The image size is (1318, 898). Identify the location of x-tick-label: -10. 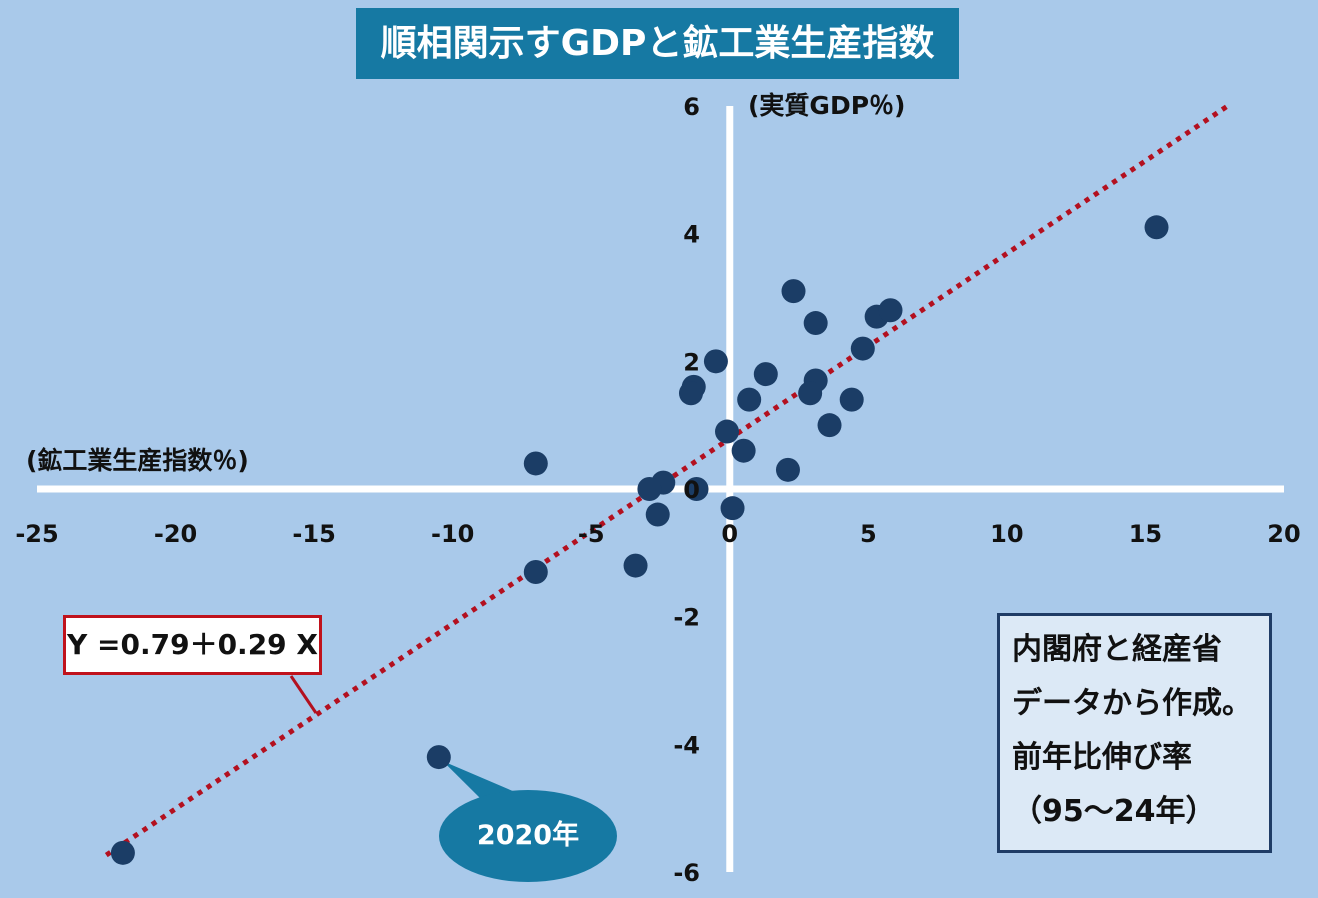
(452, 534).